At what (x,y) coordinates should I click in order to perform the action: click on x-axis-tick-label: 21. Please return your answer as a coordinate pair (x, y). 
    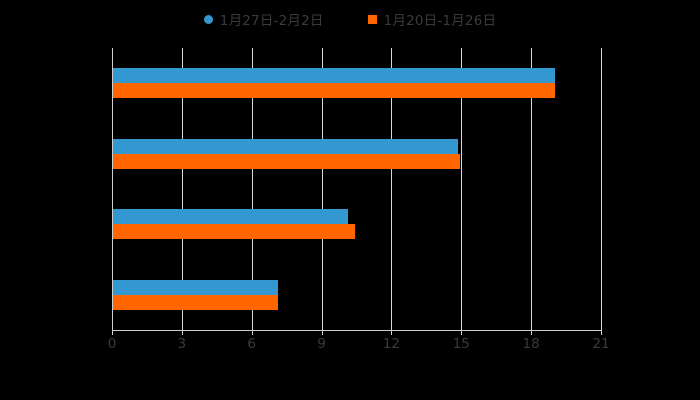
    Looking at the image, I should click on (601, 344).